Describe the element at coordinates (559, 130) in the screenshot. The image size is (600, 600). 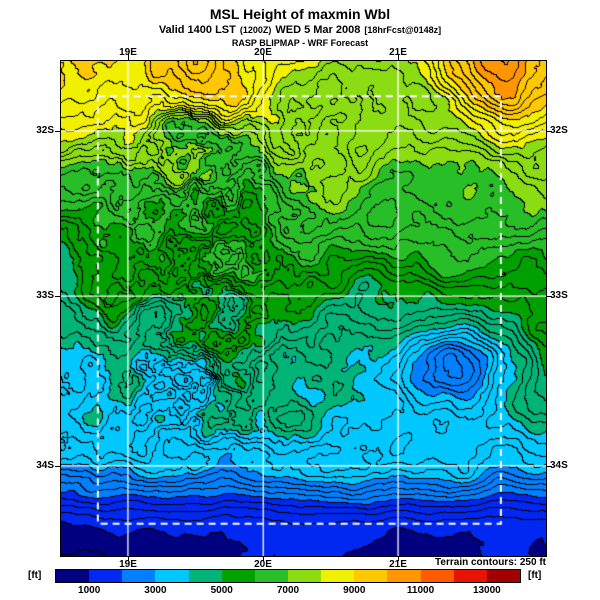
I see `lat-label-right-32S: 32S` at that location.